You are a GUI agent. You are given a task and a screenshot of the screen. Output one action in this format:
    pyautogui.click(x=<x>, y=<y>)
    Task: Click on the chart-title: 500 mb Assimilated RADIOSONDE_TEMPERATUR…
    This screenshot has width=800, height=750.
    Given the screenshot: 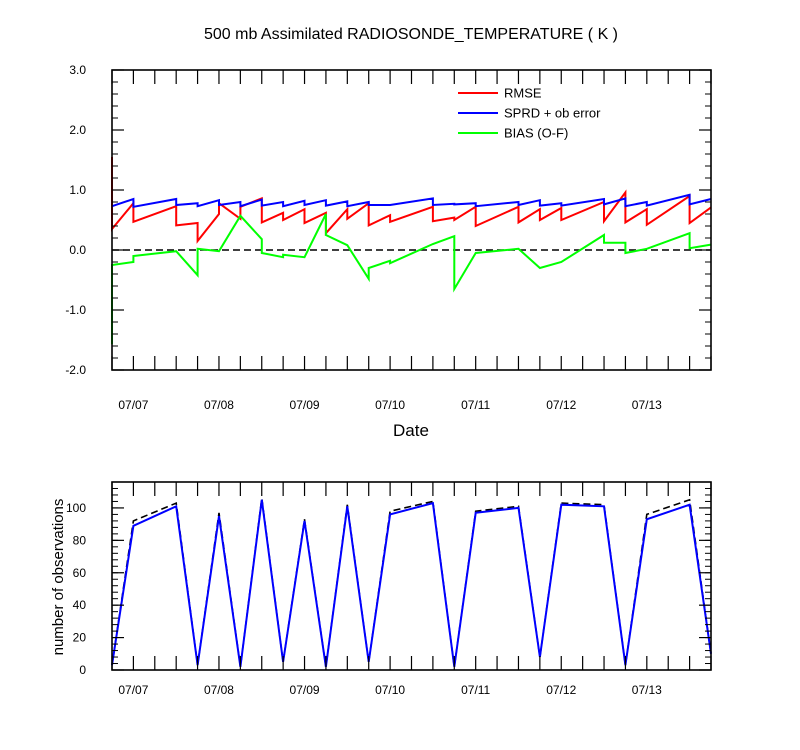 What is the action you would take?
    pyautogui.click(x=411, y=34)
    